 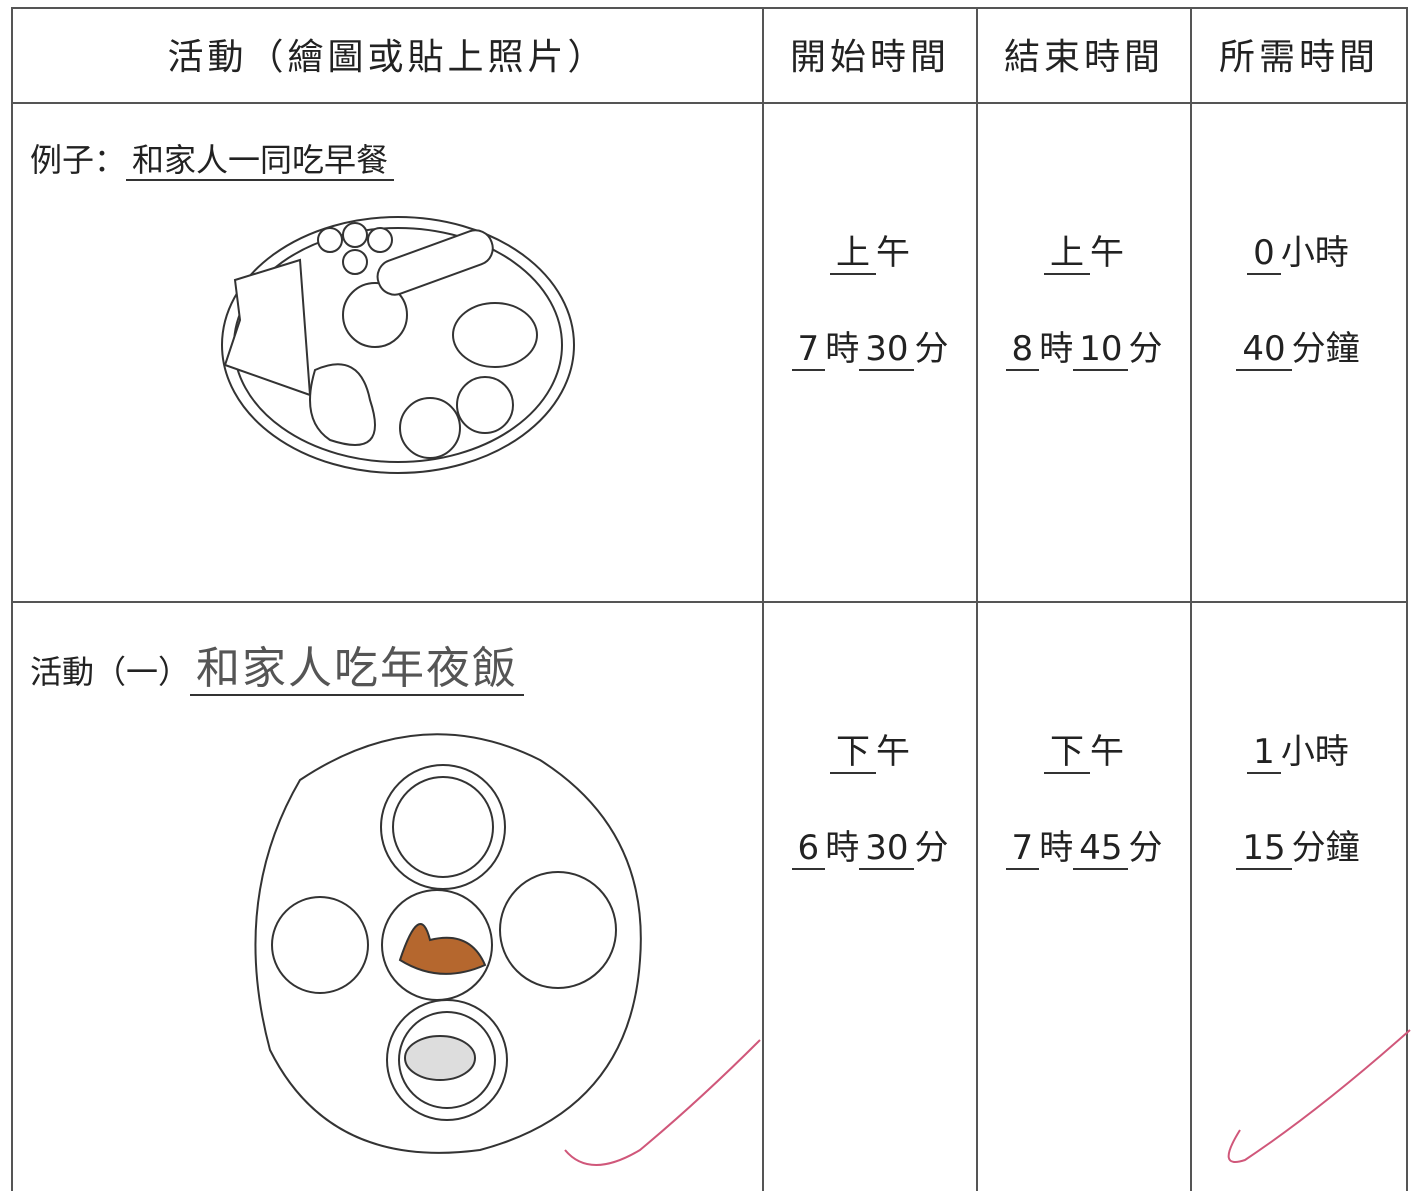 I want to click on activity-label: 活動（一） 和家人吃年夜飯, so click(x=277, y=664).